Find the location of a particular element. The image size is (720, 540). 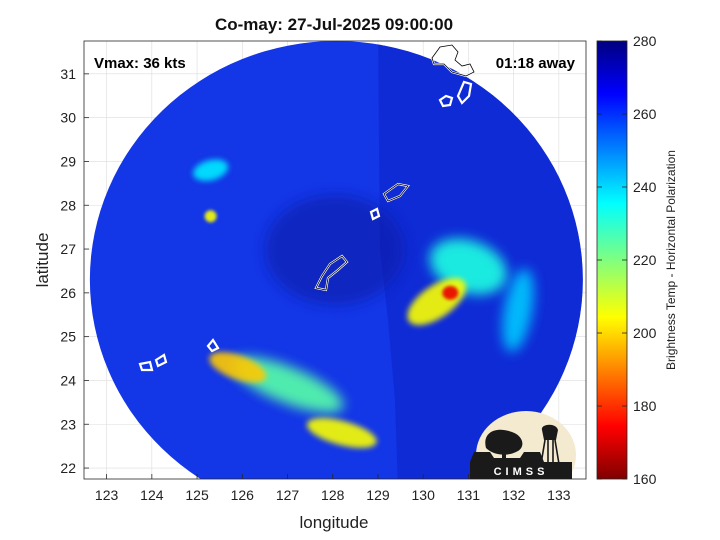

logo-text: CIMSS is located at coordinates (521, 472).